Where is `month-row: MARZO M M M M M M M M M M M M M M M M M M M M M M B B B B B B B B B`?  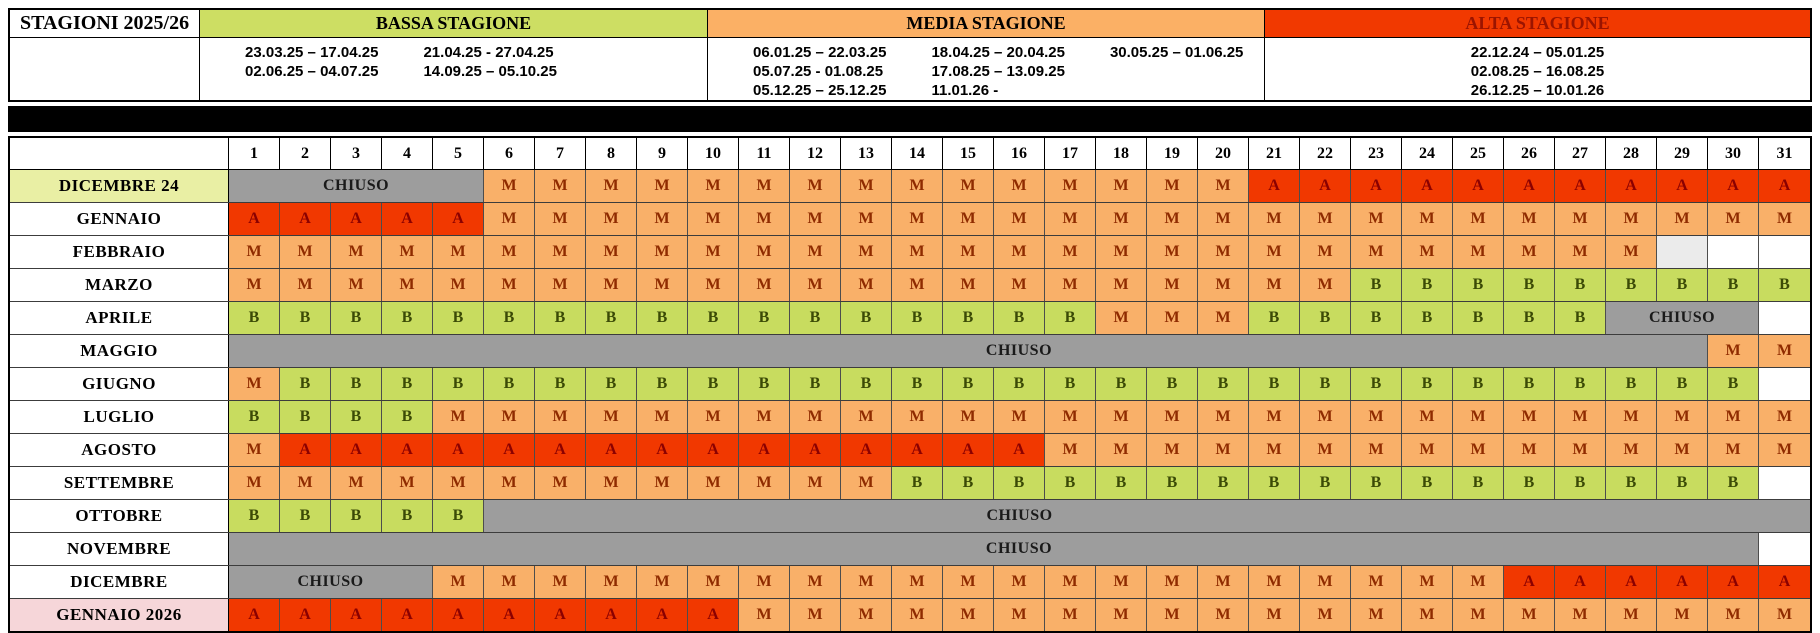 month-row: MARZO M M M M M M M M M M M M M M M M M M M M M M B B B B B B B B B is located at coordinates (910, 285).